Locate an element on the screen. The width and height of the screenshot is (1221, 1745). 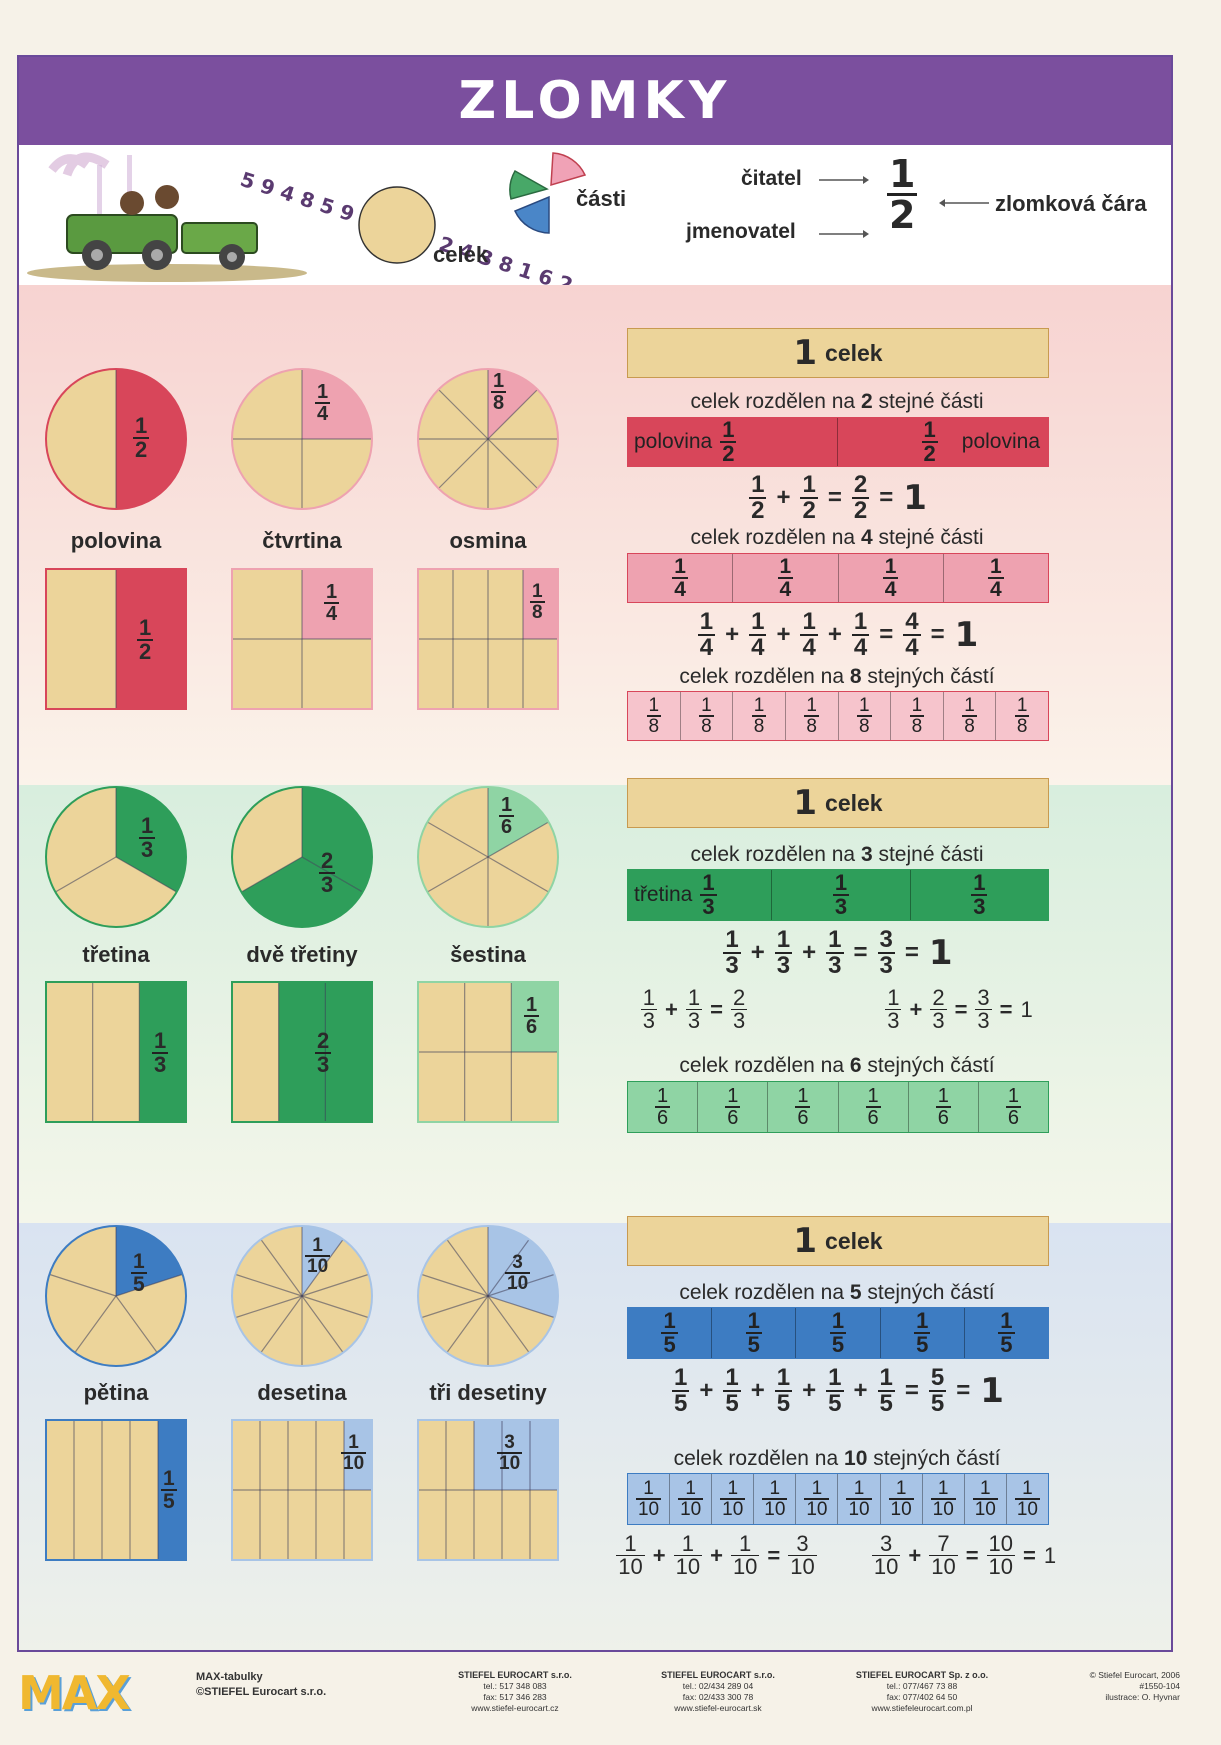
equation-quarters-plus: + is located at coordinates (783, 634).